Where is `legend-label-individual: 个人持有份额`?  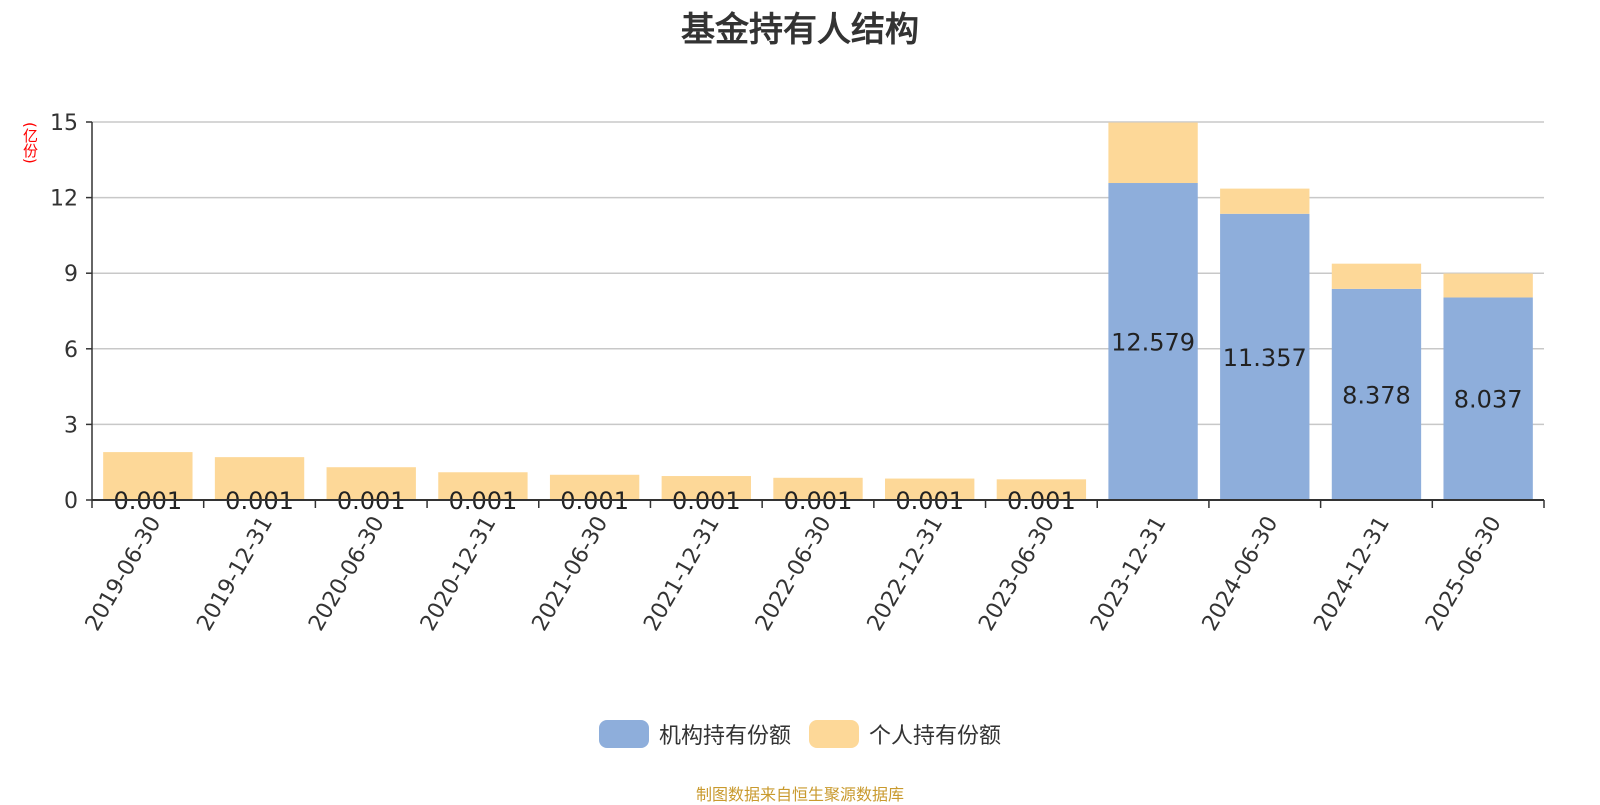 legend-label-individual: 个人持有份额 is located at coordinates (935, 734).